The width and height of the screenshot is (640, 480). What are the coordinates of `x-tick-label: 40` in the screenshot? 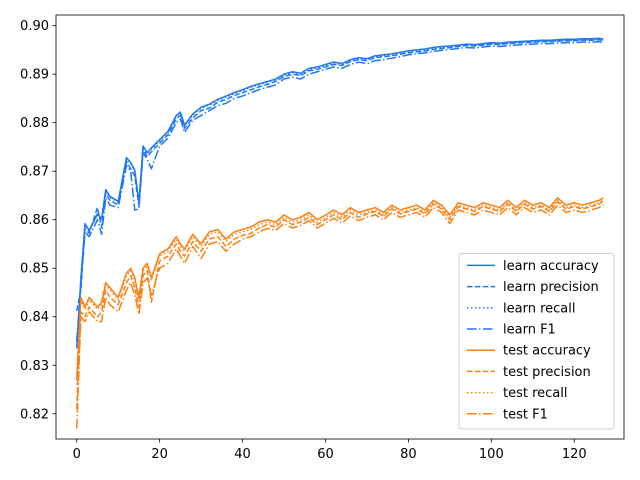 It's located at (242, 454).